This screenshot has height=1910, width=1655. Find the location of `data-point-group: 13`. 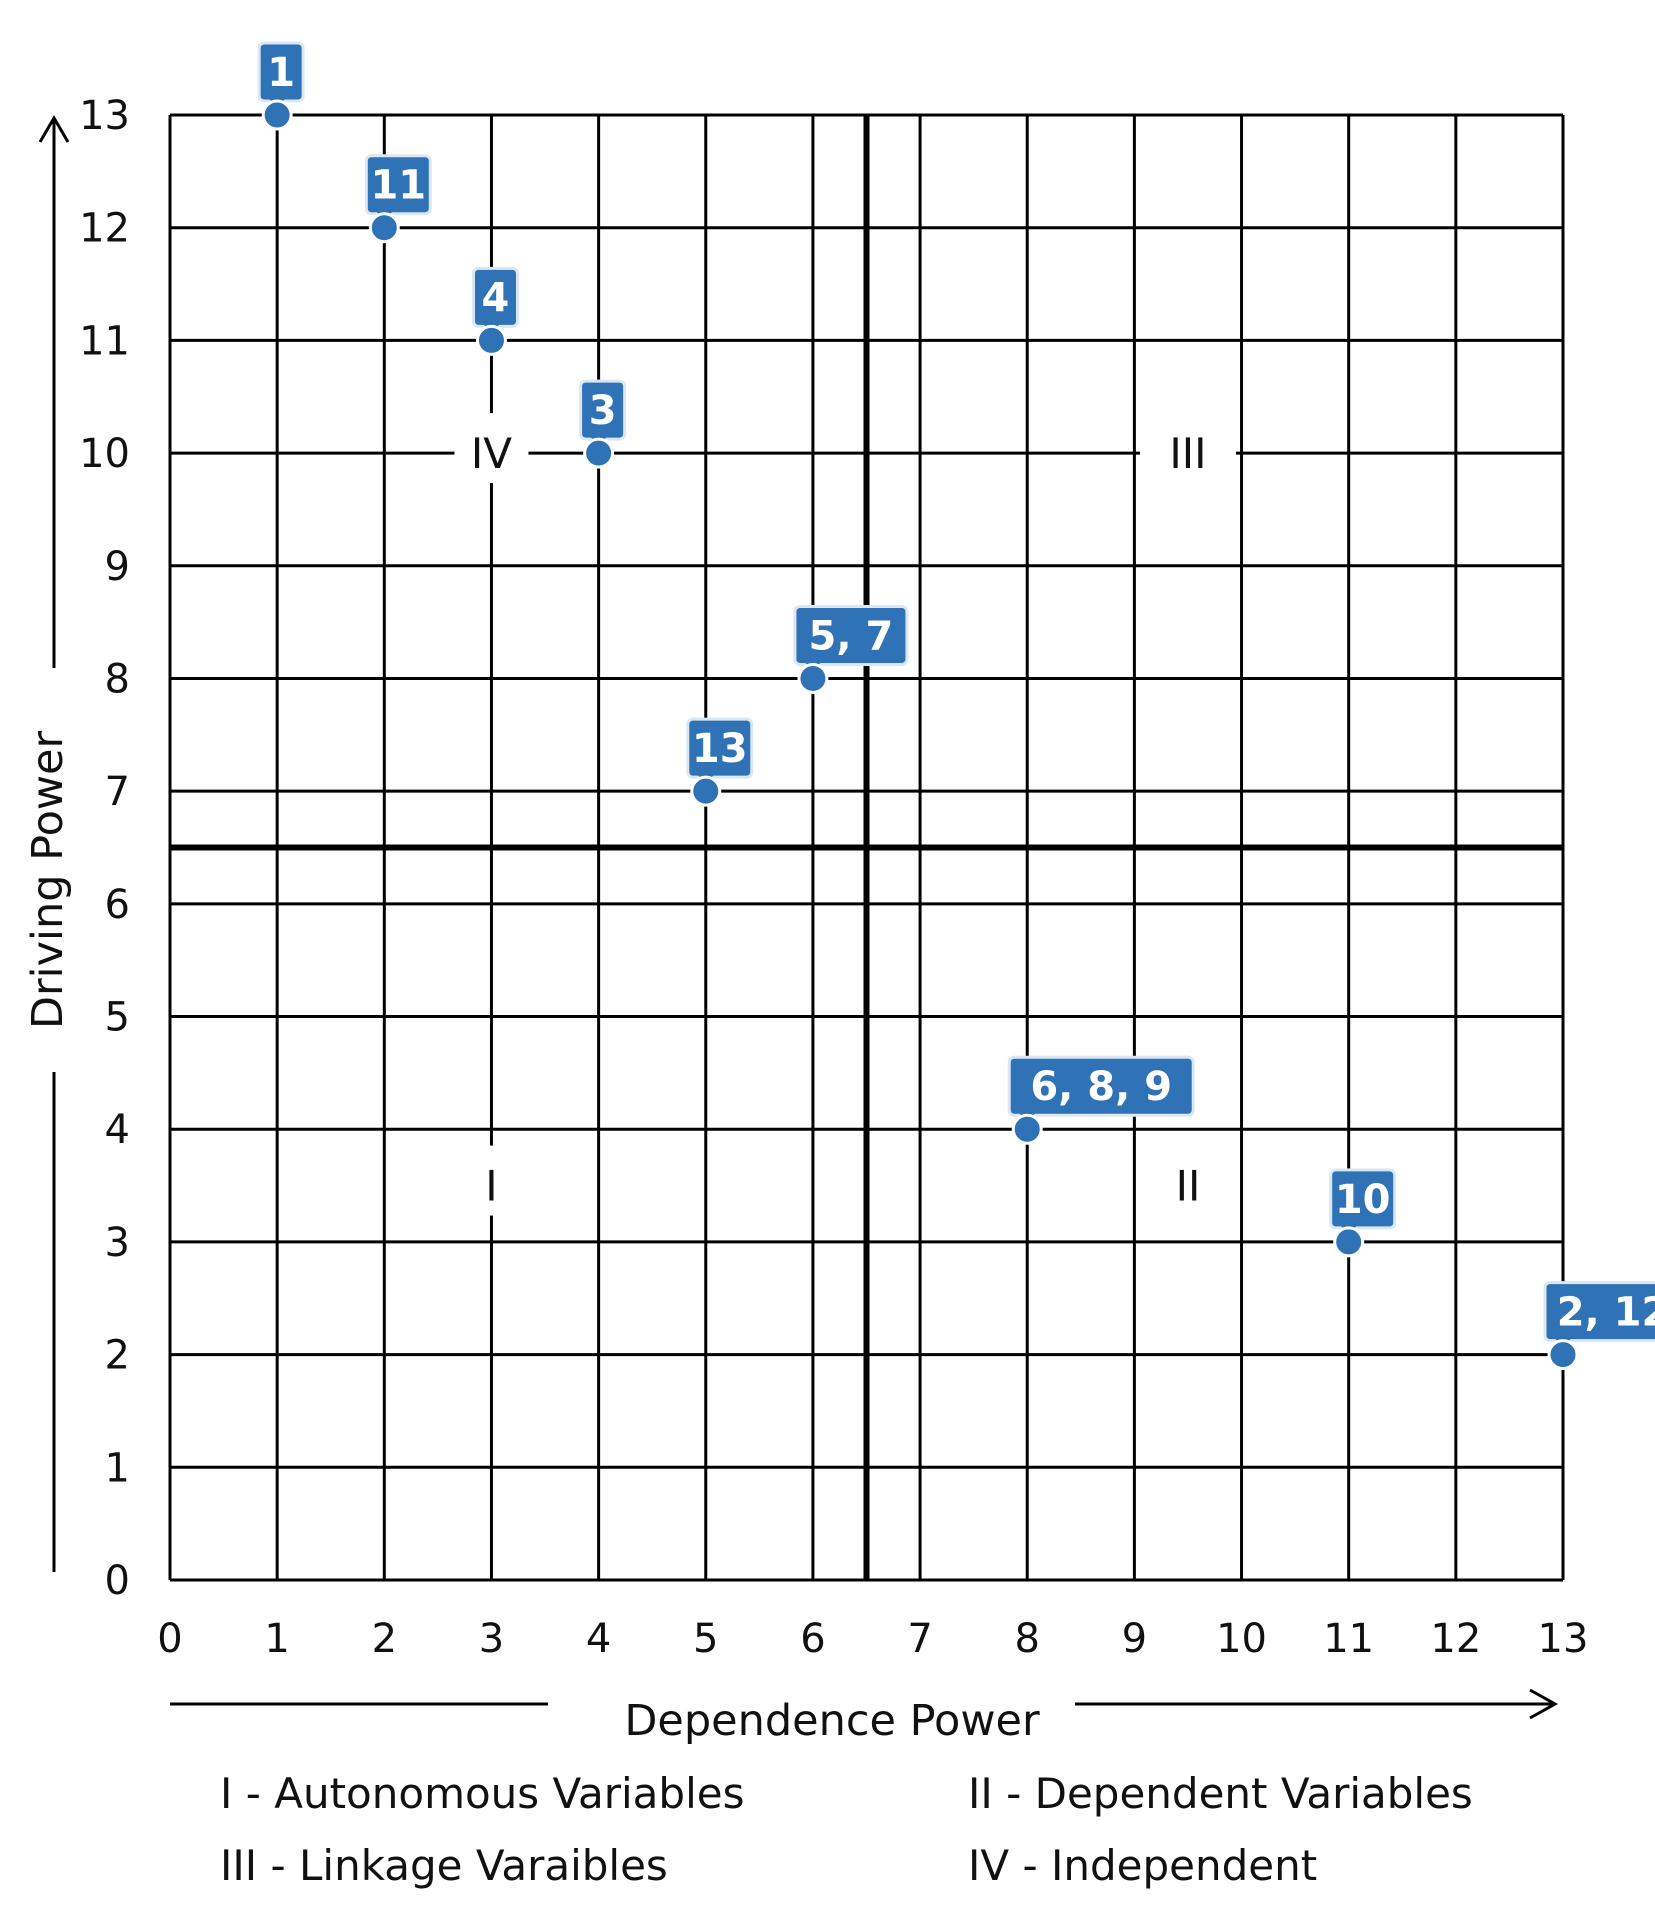

data-point-group: 13 is located at coordinates (720, 762).